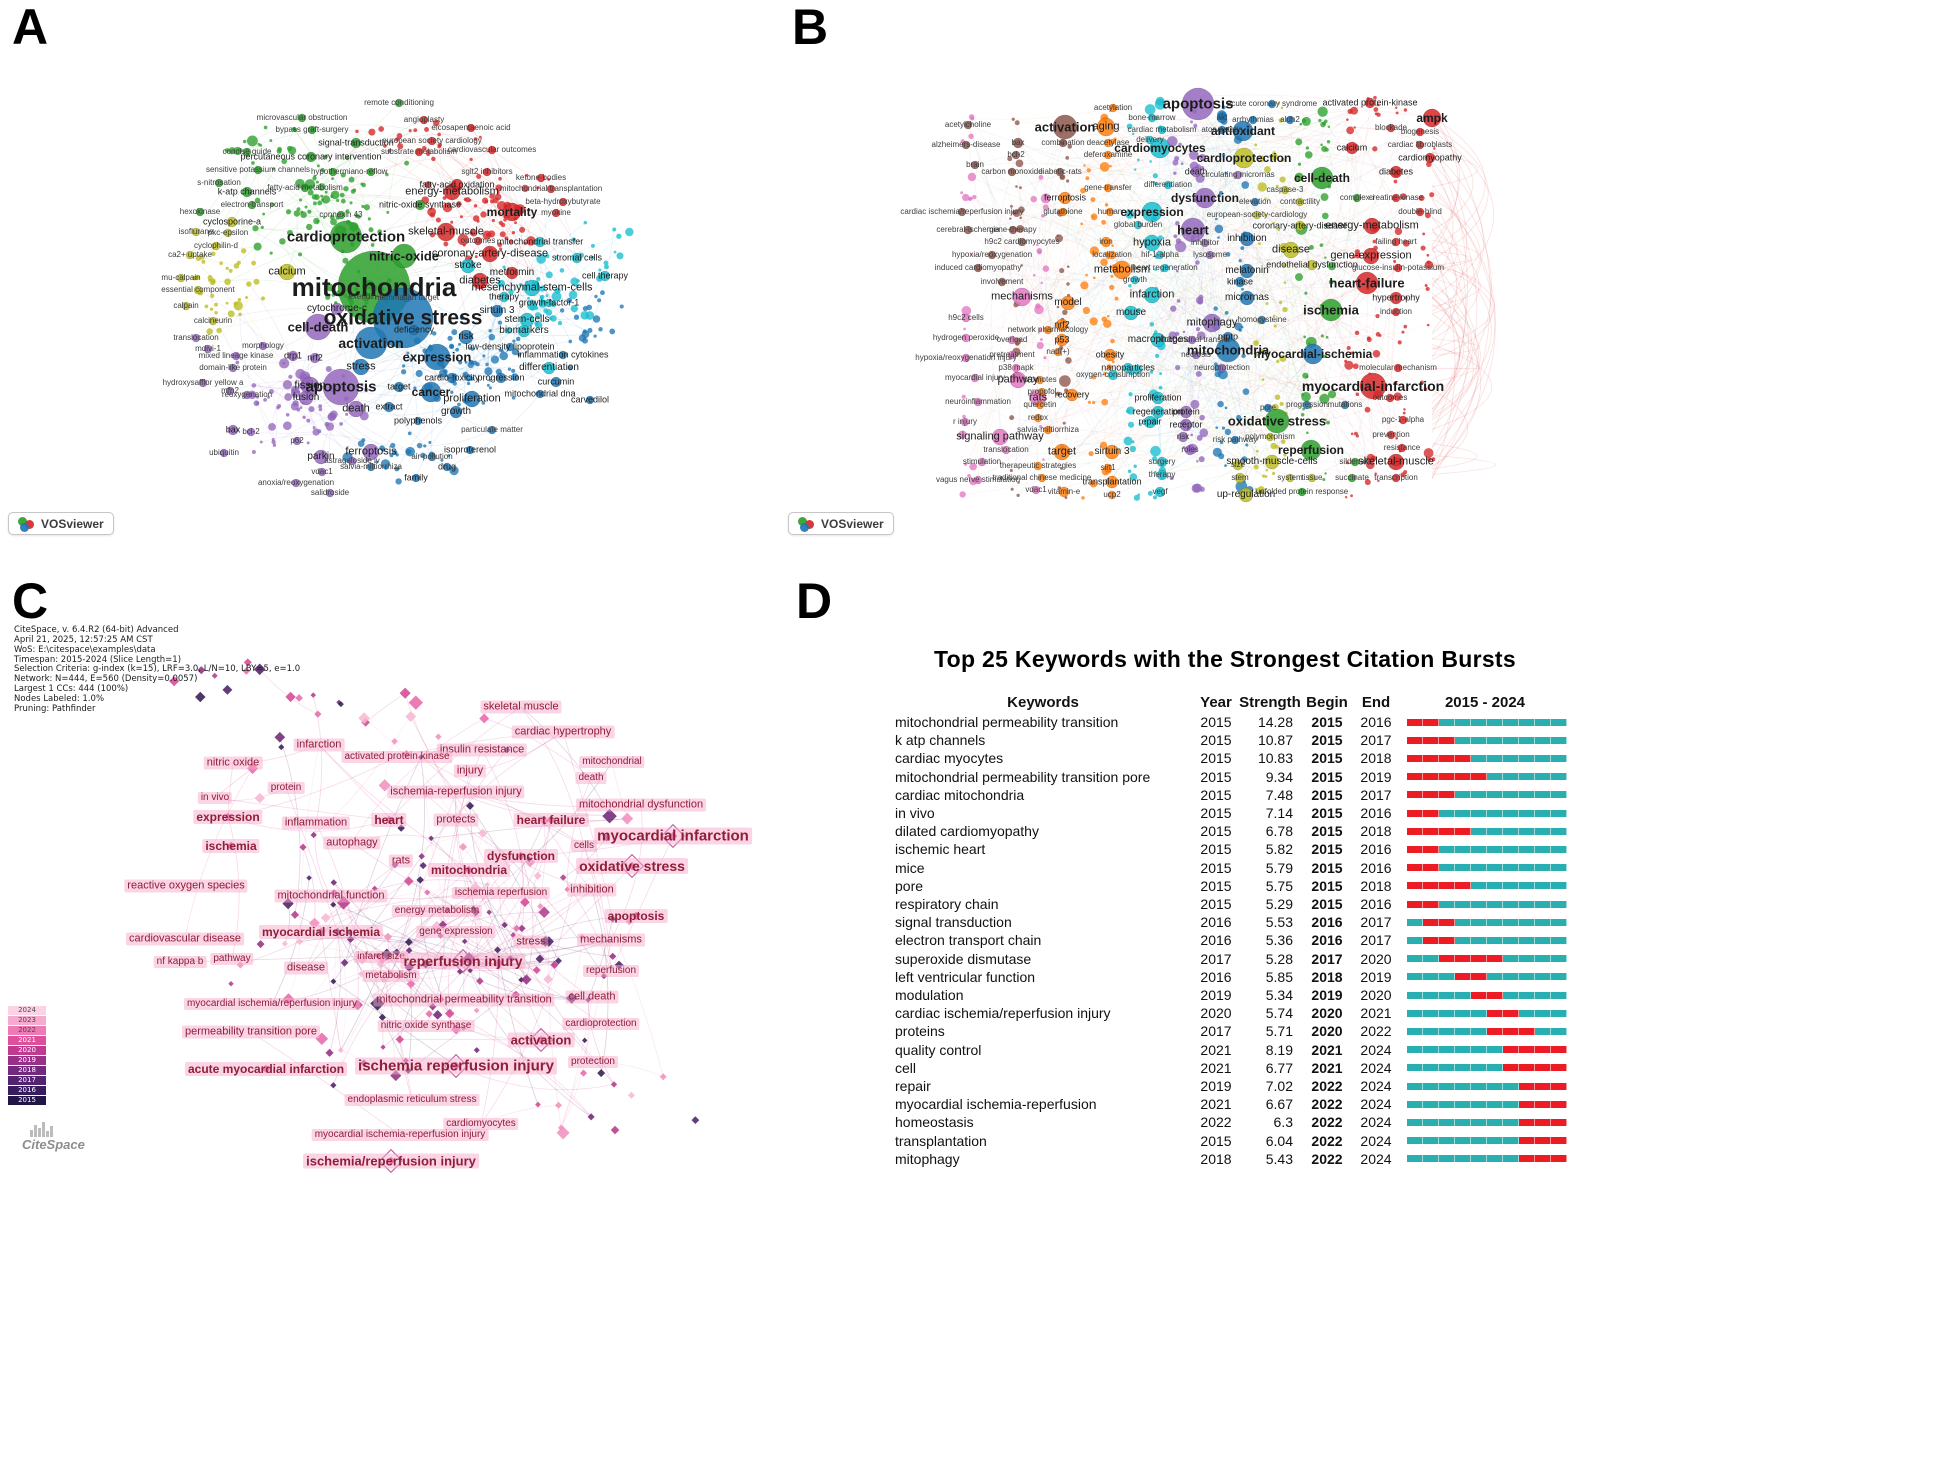  I want to click on burst-cell-end: 2021, so click(1376, 1013).